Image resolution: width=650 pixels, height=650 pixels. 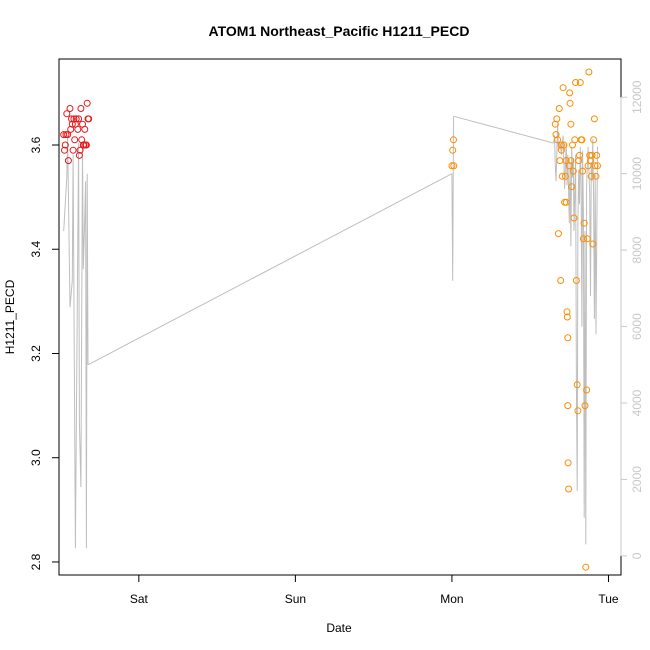 What do you see at coordinates (36, 249) in the screenshot?
I see `y-tick-label: 3.4` at bounding box center [36, 249].